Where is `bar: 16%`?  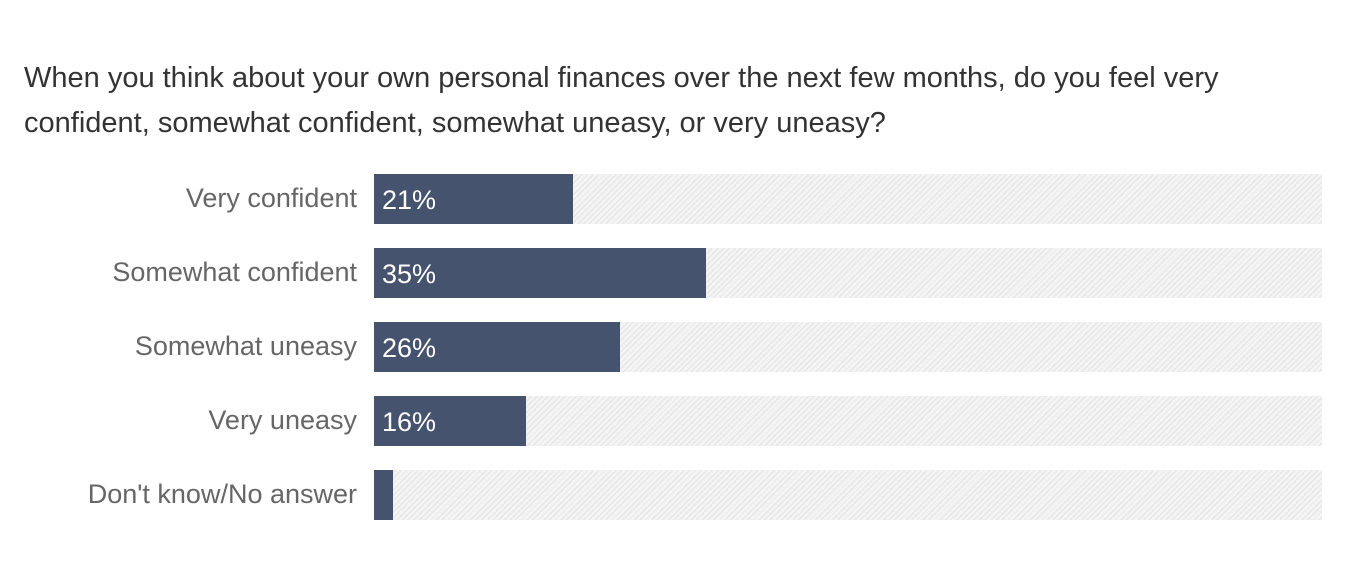 bar: 16% is located at coordinates (450, 421).